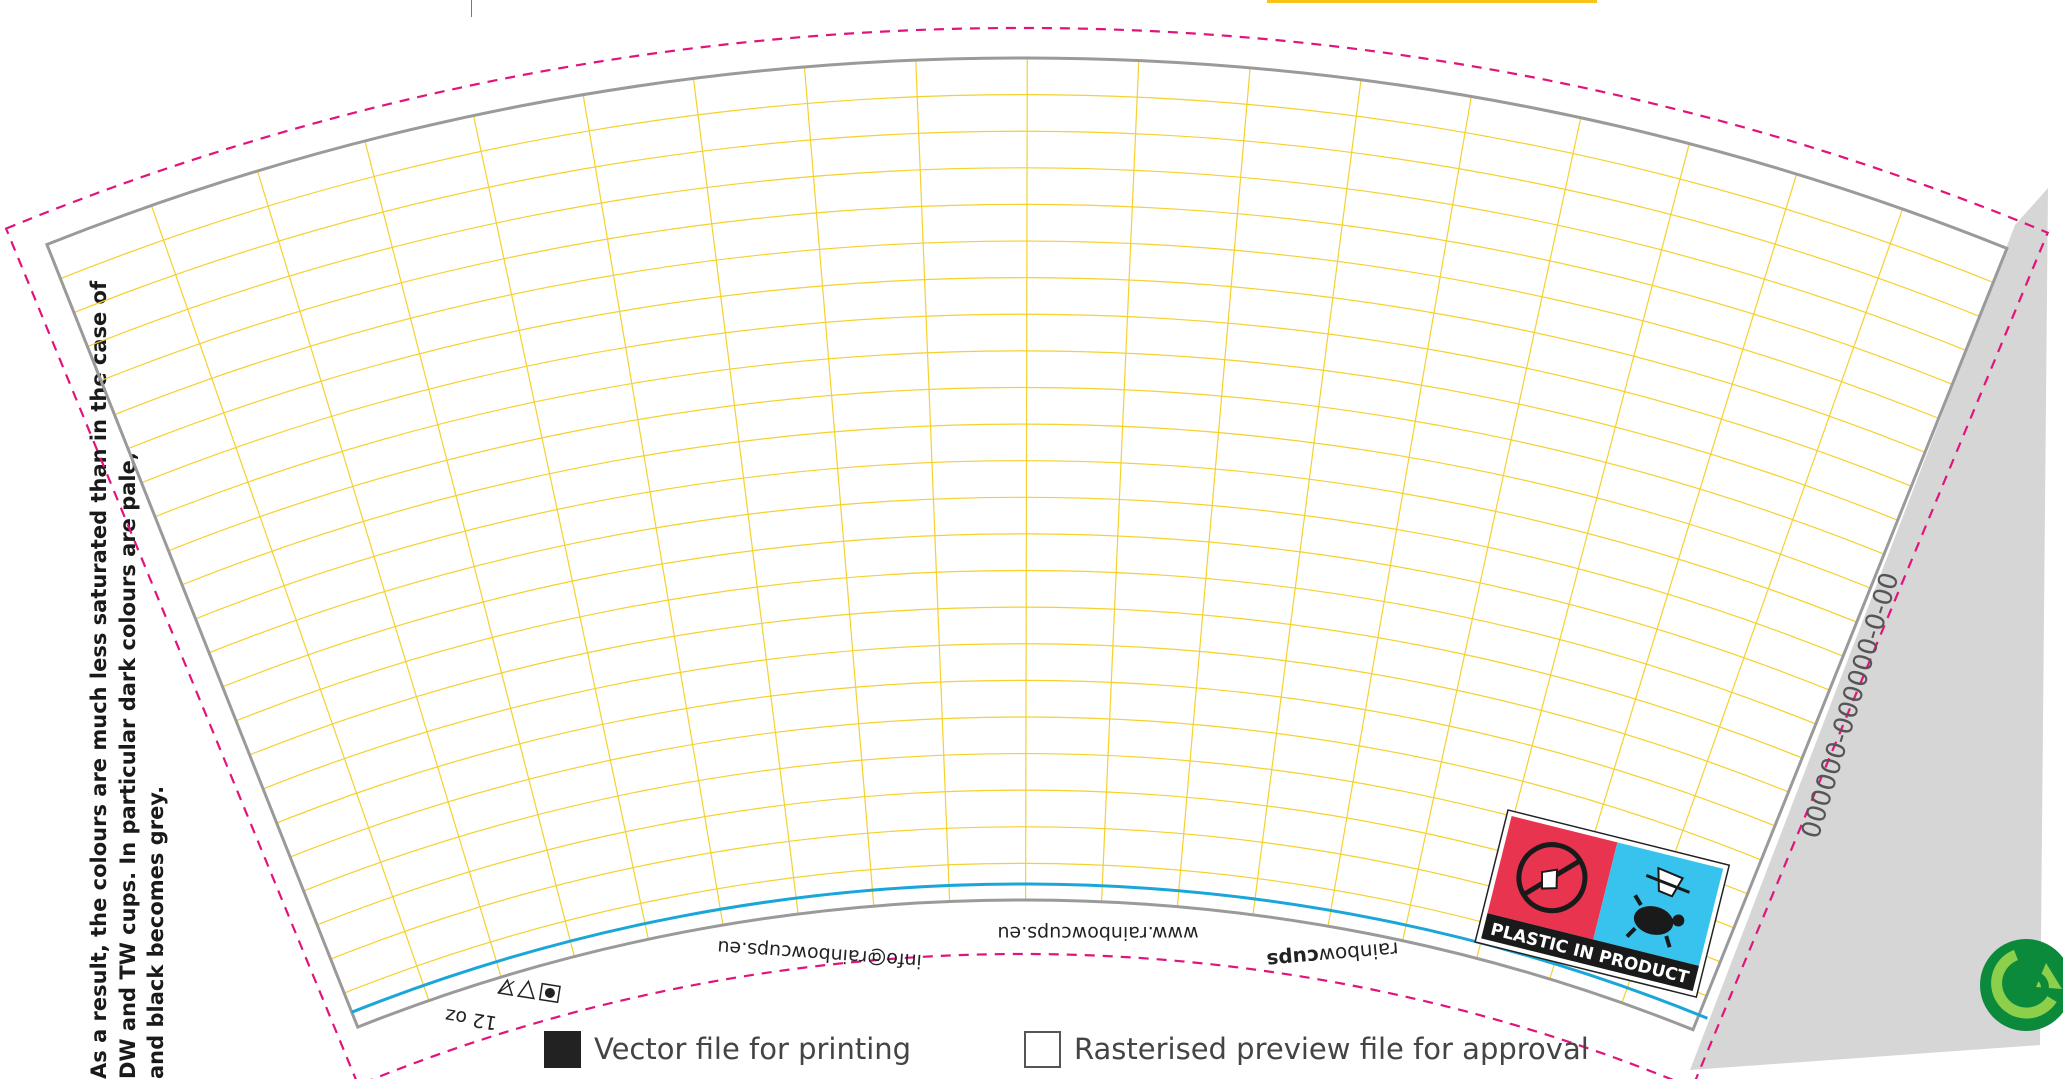 Image resolution: width=2063 pixels, height=1079 pixels. Describe the element at coordinates (471, 8) in the screenshot. I see `top-divider-tick` at that location.